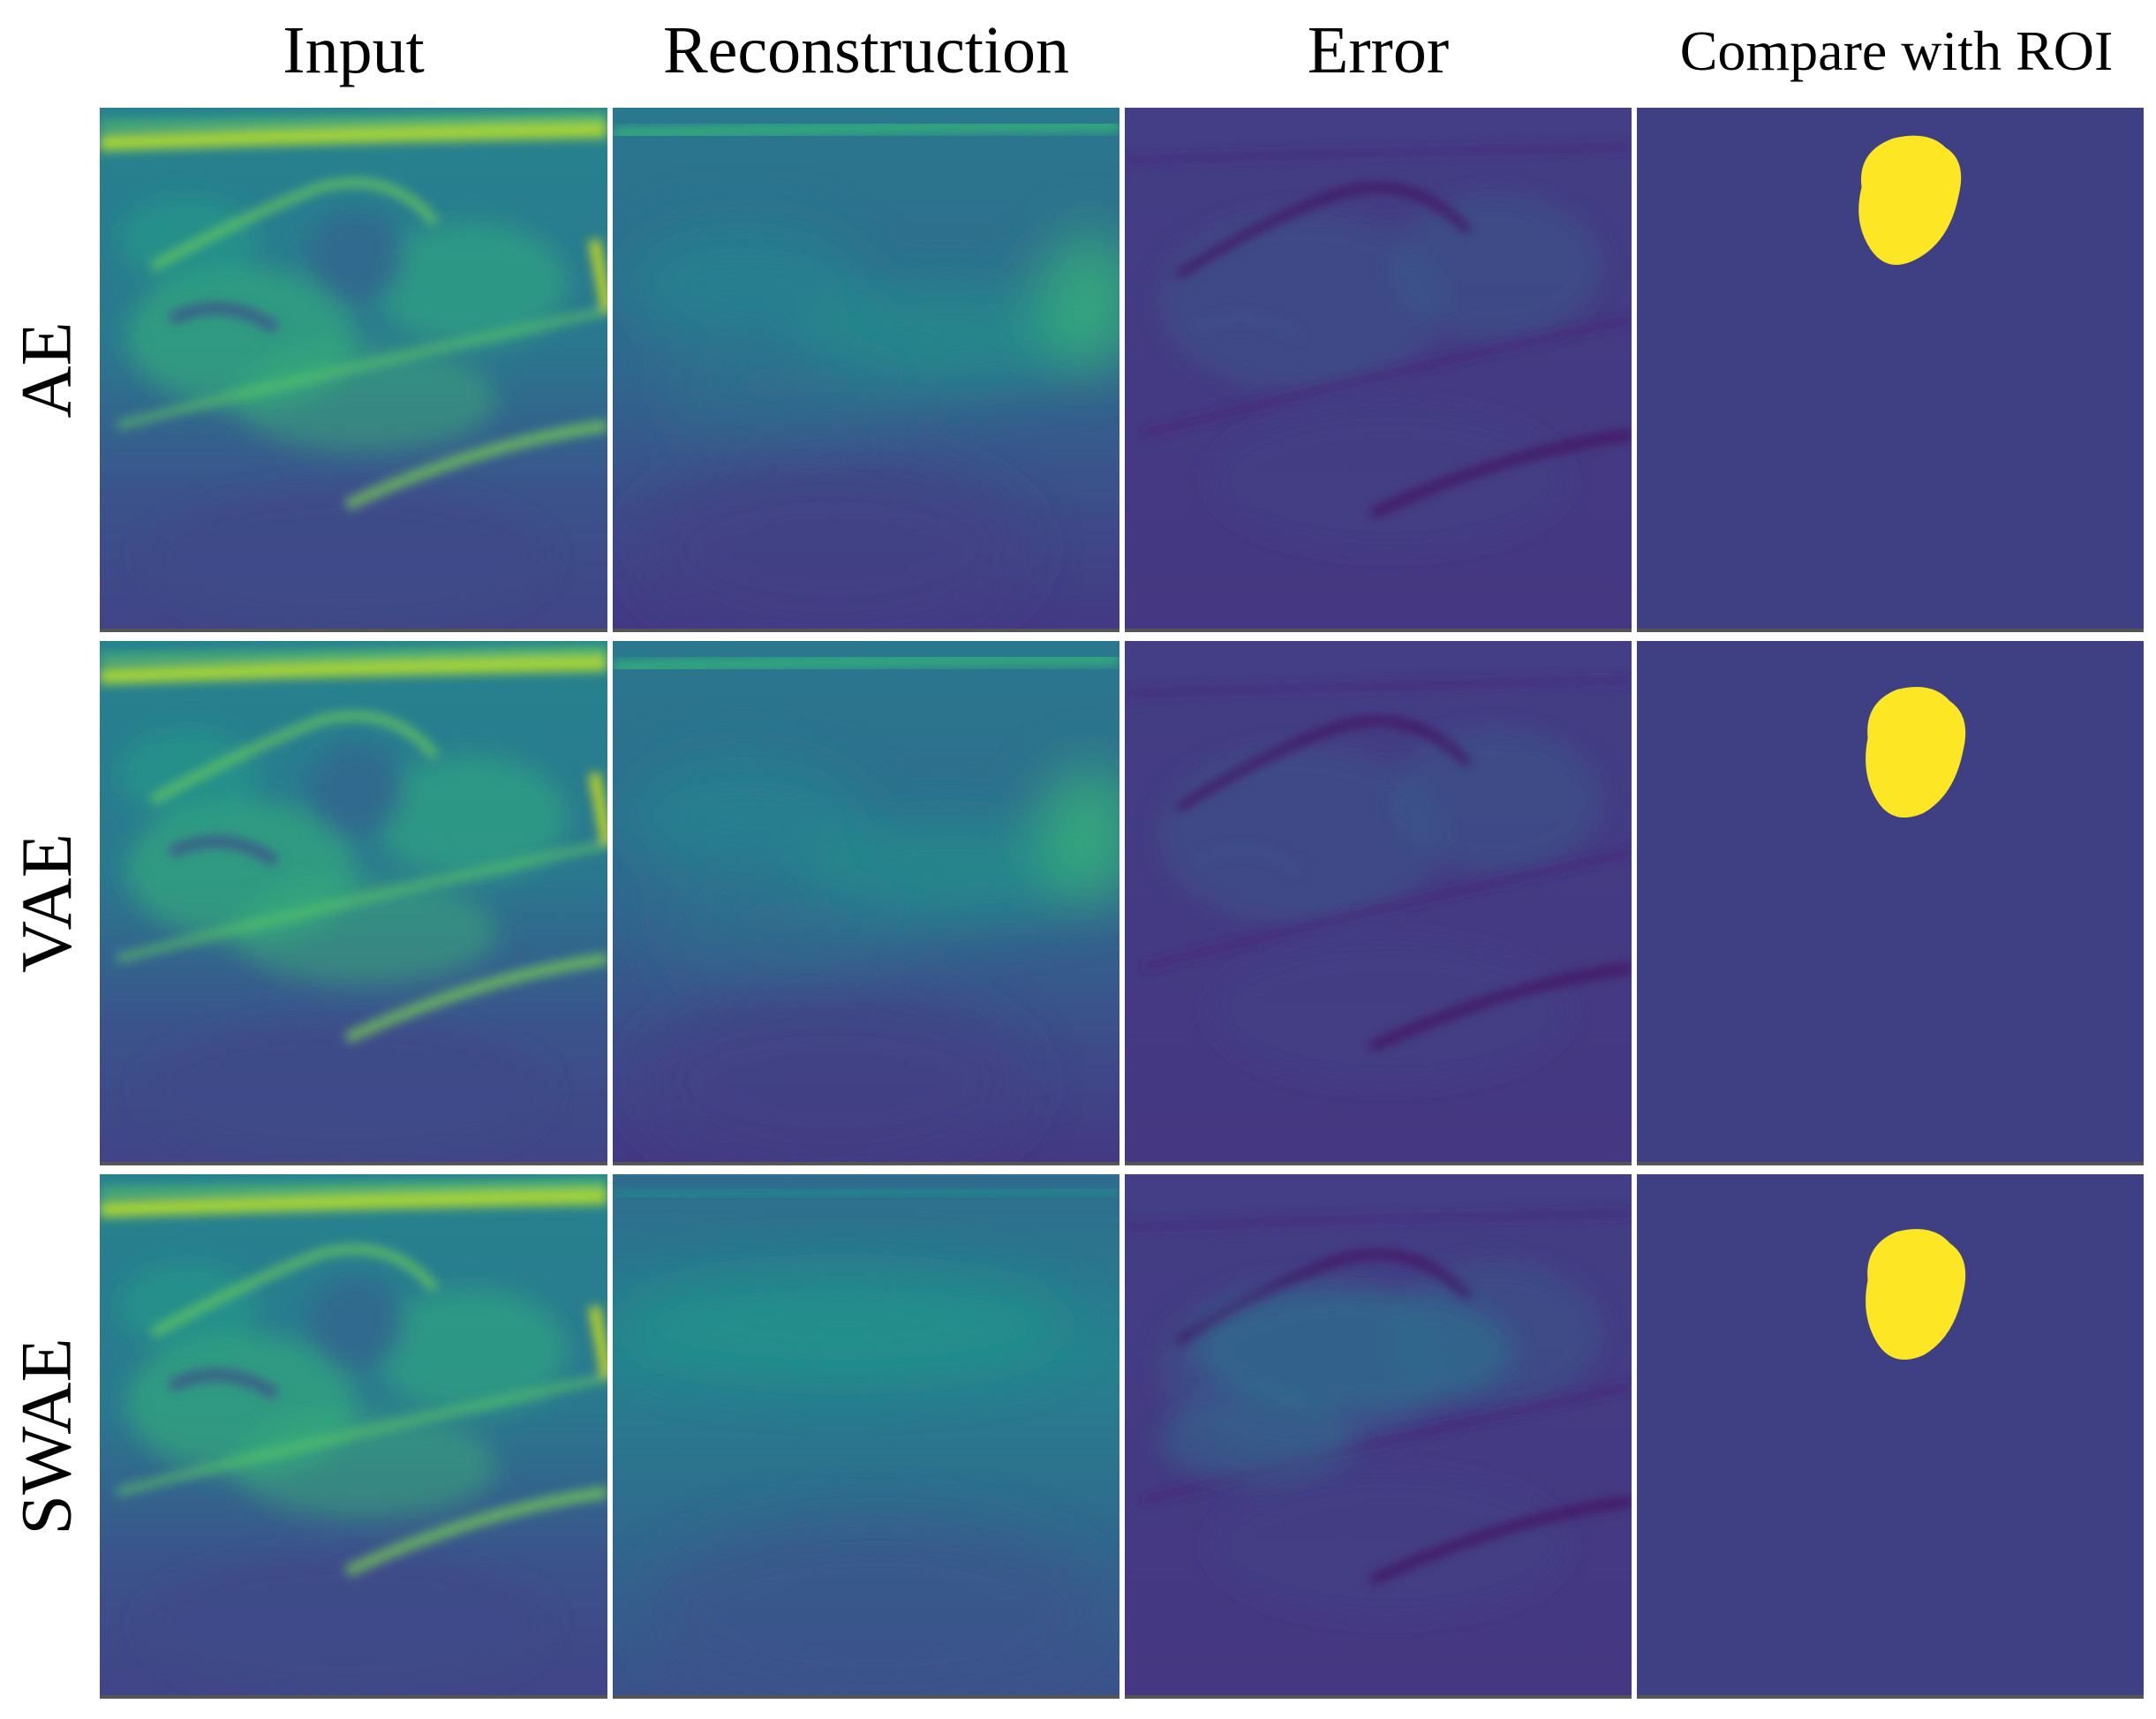  Describe the element at coordinates (1378, 50) in the screenshot. I see `column-header-error: Error` at that location.